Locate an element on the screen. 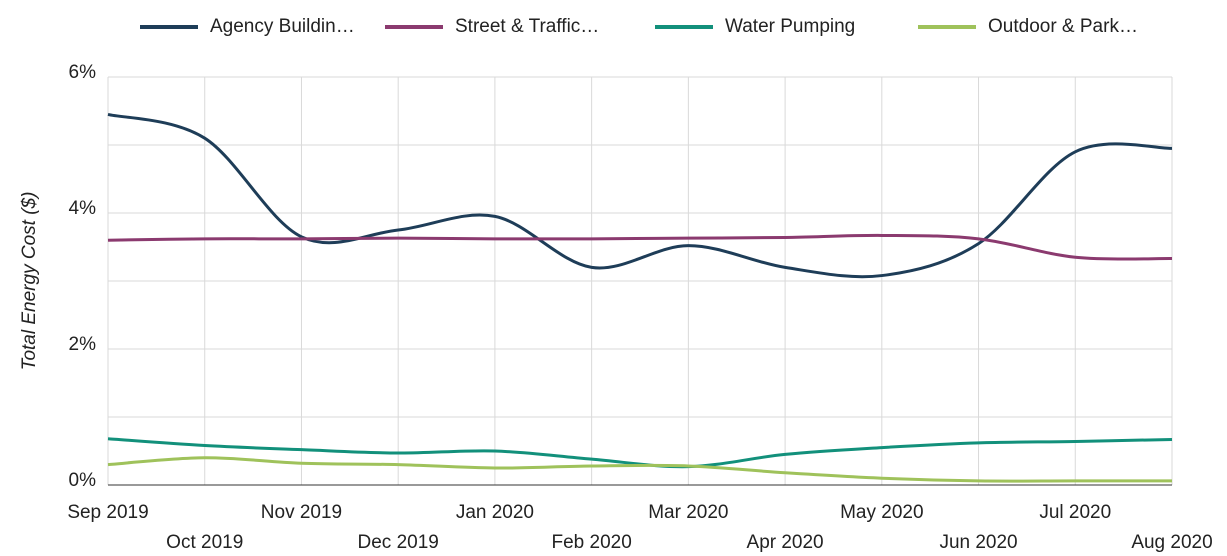  x-tick-label: Jun 2020 is located at coordinates (978, 542).